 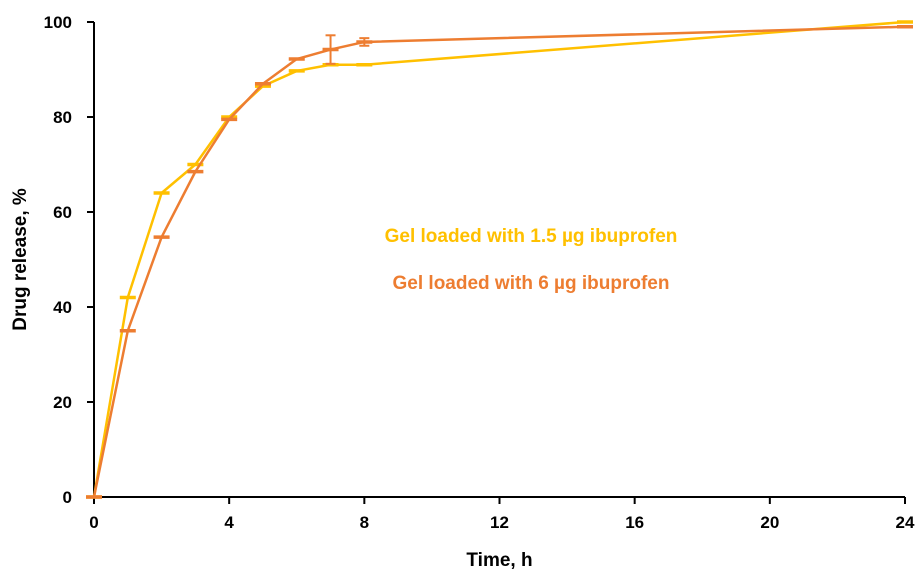 I want to click on x-ticks: 0 4 8 12 16 20 24, so click(x=502, y=514).